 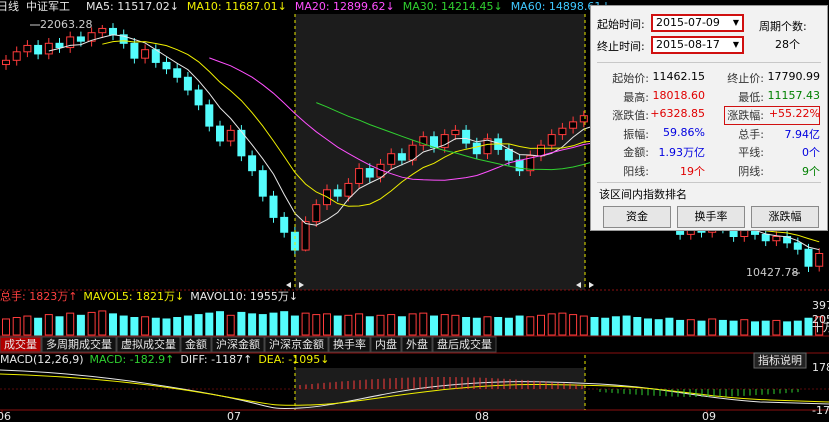 I want to click on tab-label: 沪深京金额, so click(x=296, y=344).